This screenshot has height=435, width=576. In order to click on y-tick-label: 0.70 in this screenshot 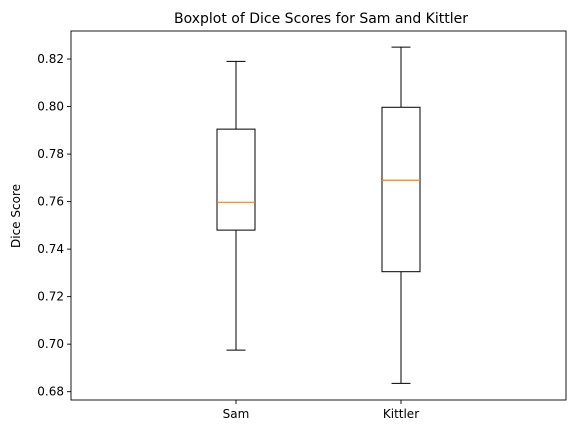, I will do `click(50, 344)`.